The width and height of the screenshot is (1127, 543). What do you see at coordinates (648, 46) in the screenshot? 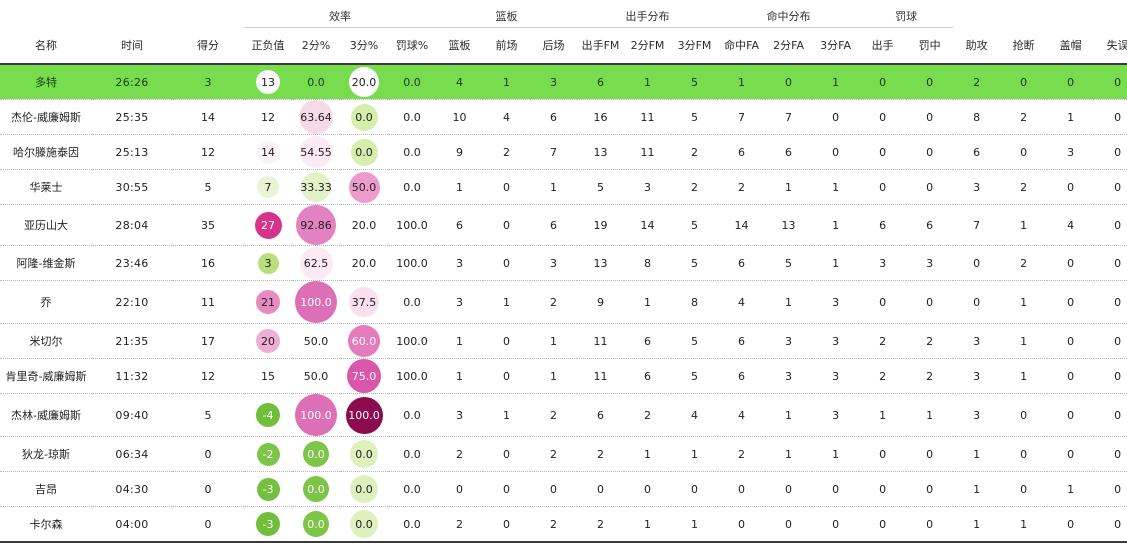
I see `column-header-11: 2分FM` at bounding box center [648, 46].